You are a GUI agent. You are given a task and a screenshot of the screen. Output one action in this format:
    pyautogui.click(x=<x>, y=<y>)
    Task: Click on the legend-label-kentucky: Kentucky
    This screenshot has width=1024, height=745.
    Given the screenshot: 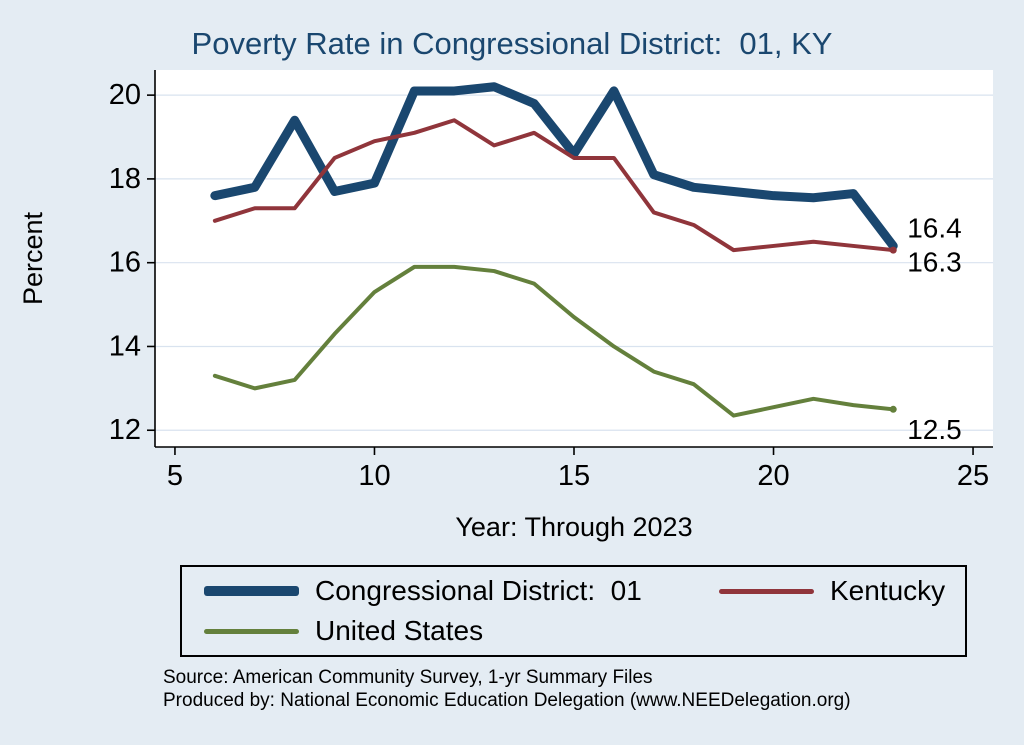 What is the action you would take?
    pyautogui.click(x=888, y=590)
    